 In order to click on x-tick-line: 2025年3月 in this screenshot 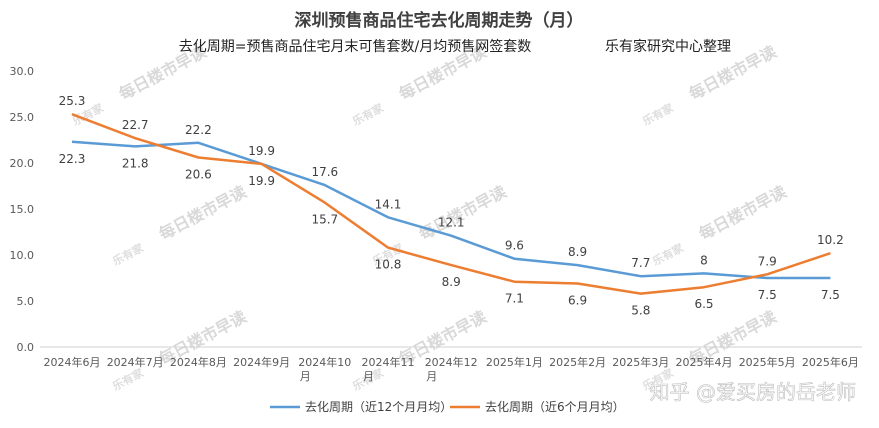, I will do `click(640, 362)`.